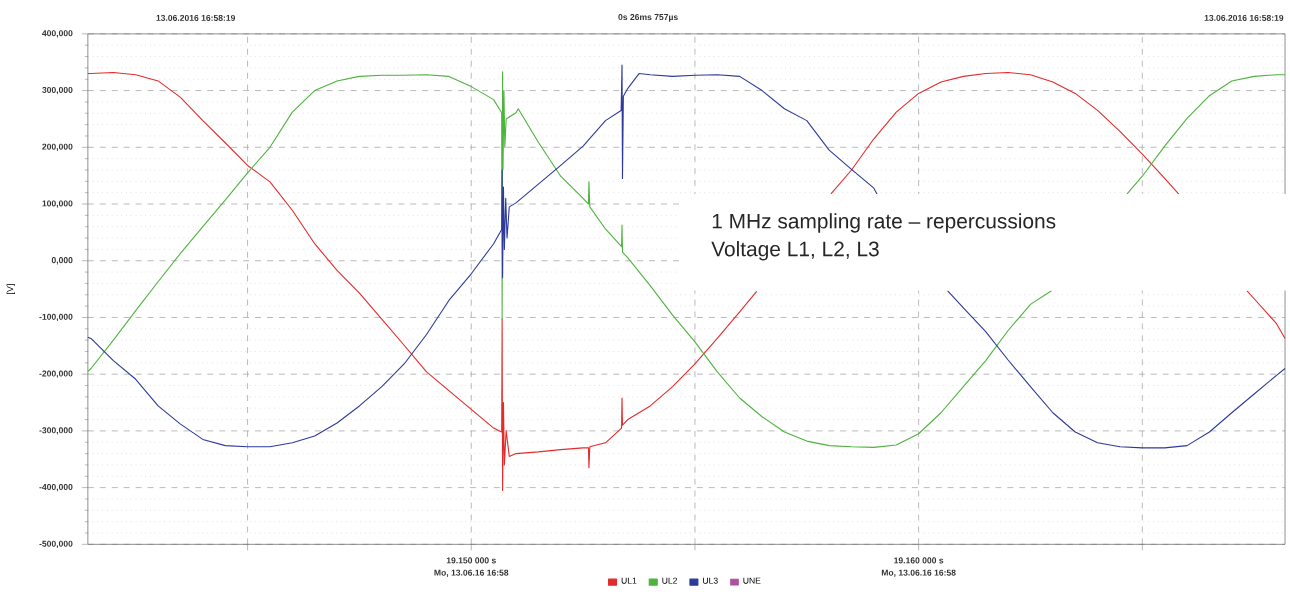 The width and height of the screenshot is (1290, 595). I want to click on annotation: Voltage L1, L2, L3, so click(795, 251).